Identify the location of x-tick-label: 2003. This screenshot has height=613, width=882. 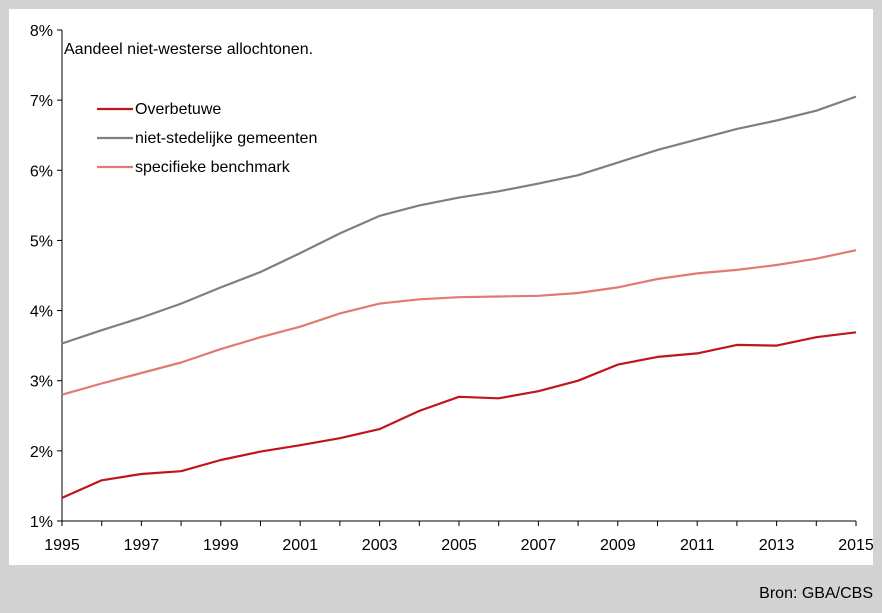
(380, 545).